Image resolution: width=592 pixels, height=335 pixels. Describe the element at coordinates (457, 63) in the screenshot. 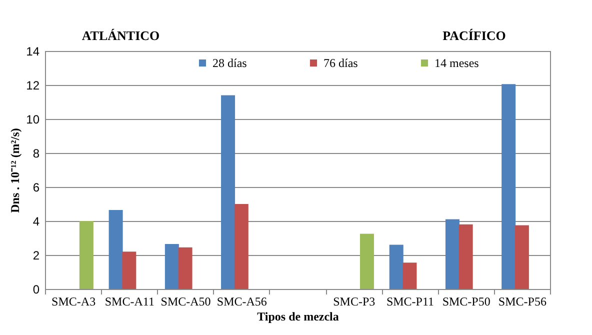

I see `legend-label: 14 meses` at that location.